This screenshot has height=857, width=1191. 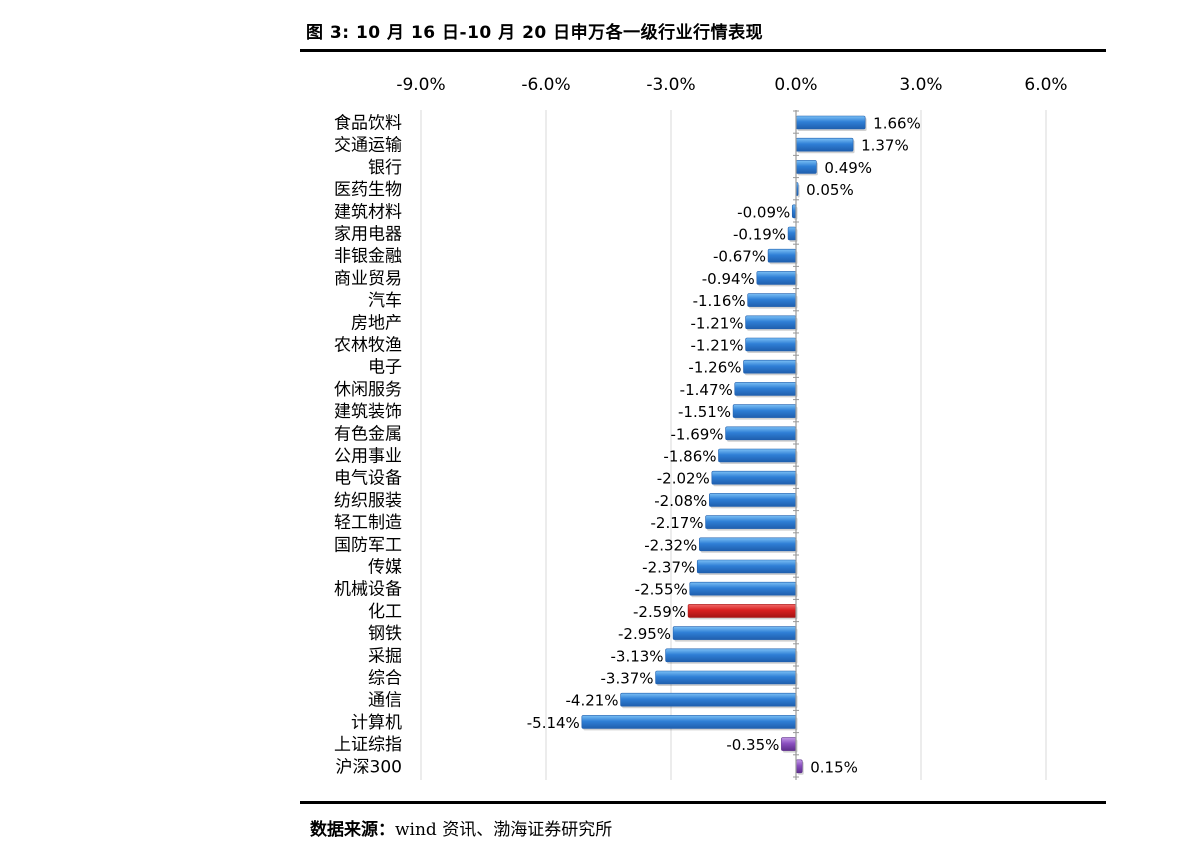 What do you see at coordinates (385, 634) in the screenshot?
I see `category-label: 钢铁` at bounding box center [385, 634].